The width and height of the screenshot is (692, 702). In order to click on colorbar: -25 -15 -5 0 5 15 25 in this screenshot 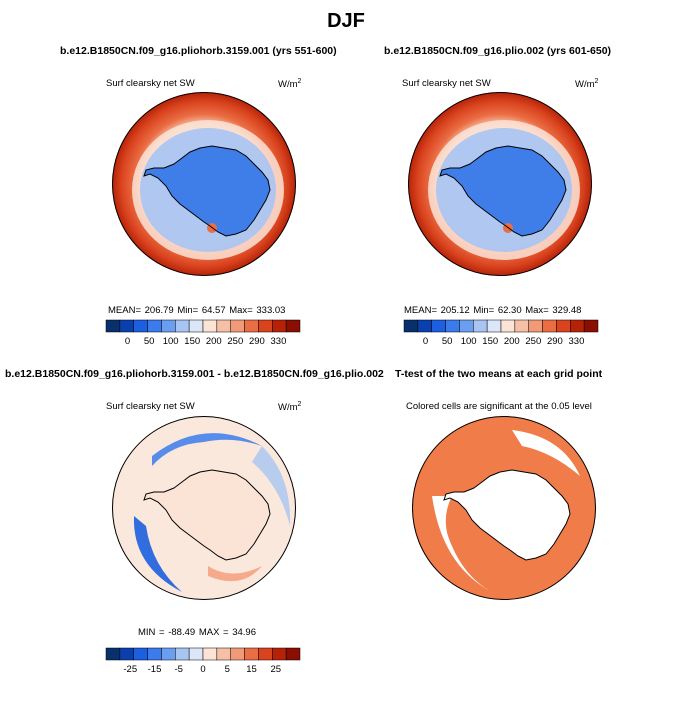, I will do `click(203, 661)`.